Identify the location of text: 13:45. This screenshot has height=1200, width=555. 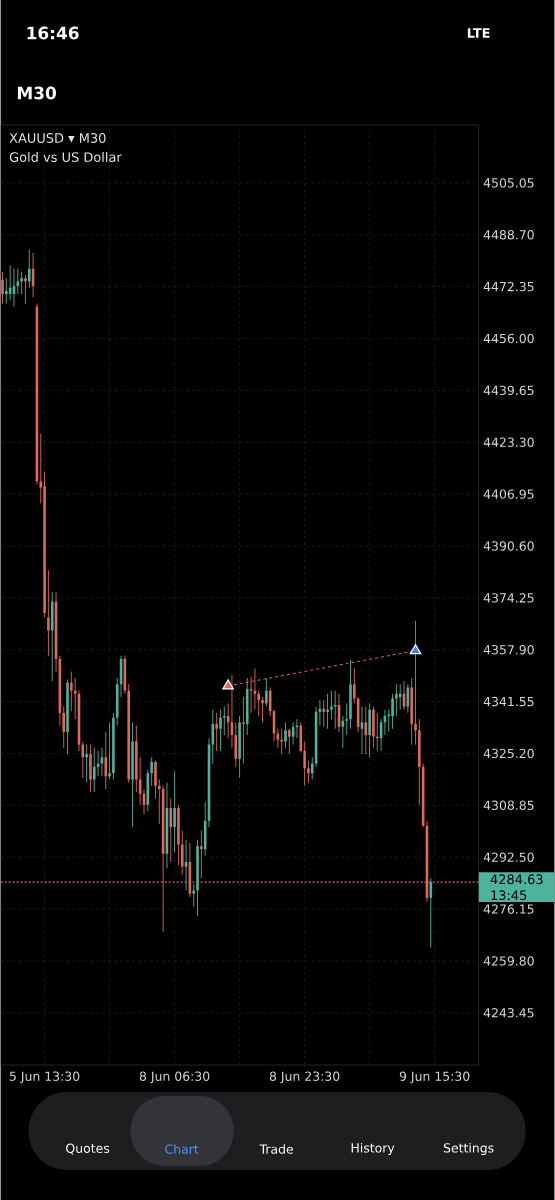
(509, 895).